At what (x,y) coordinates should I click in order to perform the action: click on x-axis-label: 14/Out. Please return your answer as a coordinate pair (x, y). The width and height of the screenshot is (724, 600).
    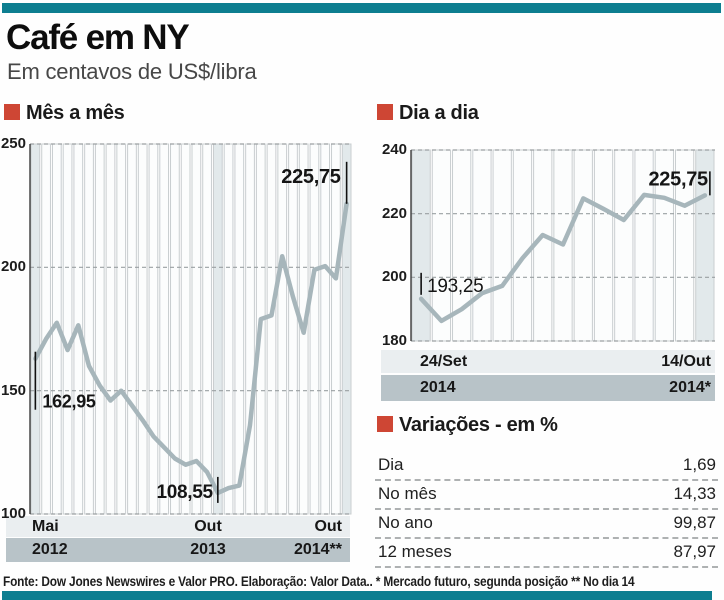
    Looking at the image, I should click on (686, 361).